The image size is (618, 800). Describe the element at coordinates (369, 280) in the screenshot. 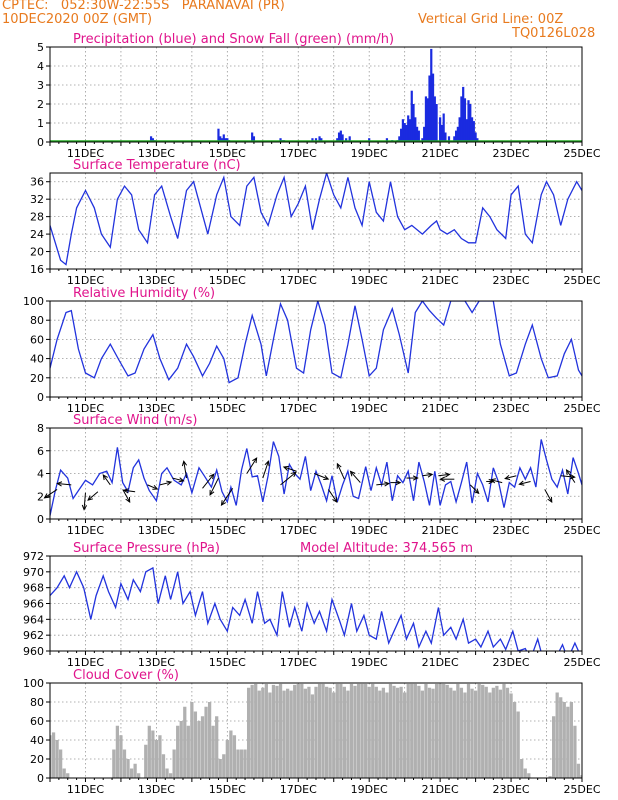

I see `temp-xtick-label: 19DEC` at that location.